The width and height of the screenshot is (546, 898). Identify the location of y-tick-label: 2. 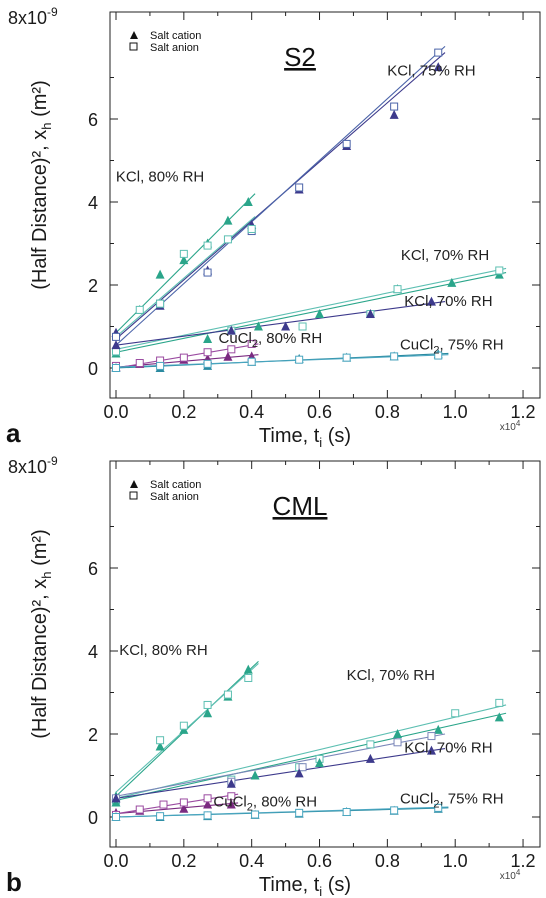
(93, 735).